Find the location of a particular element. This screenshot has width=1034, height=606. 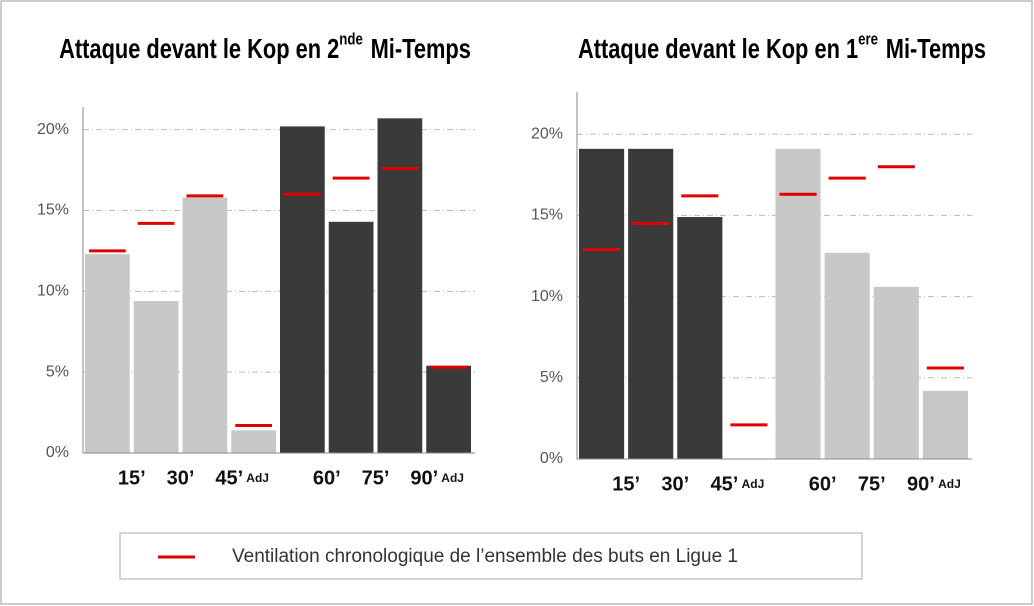

chart-title: Attaque devant le Kop en 2nde Mi-Temps is located at coordinates (265, 47).